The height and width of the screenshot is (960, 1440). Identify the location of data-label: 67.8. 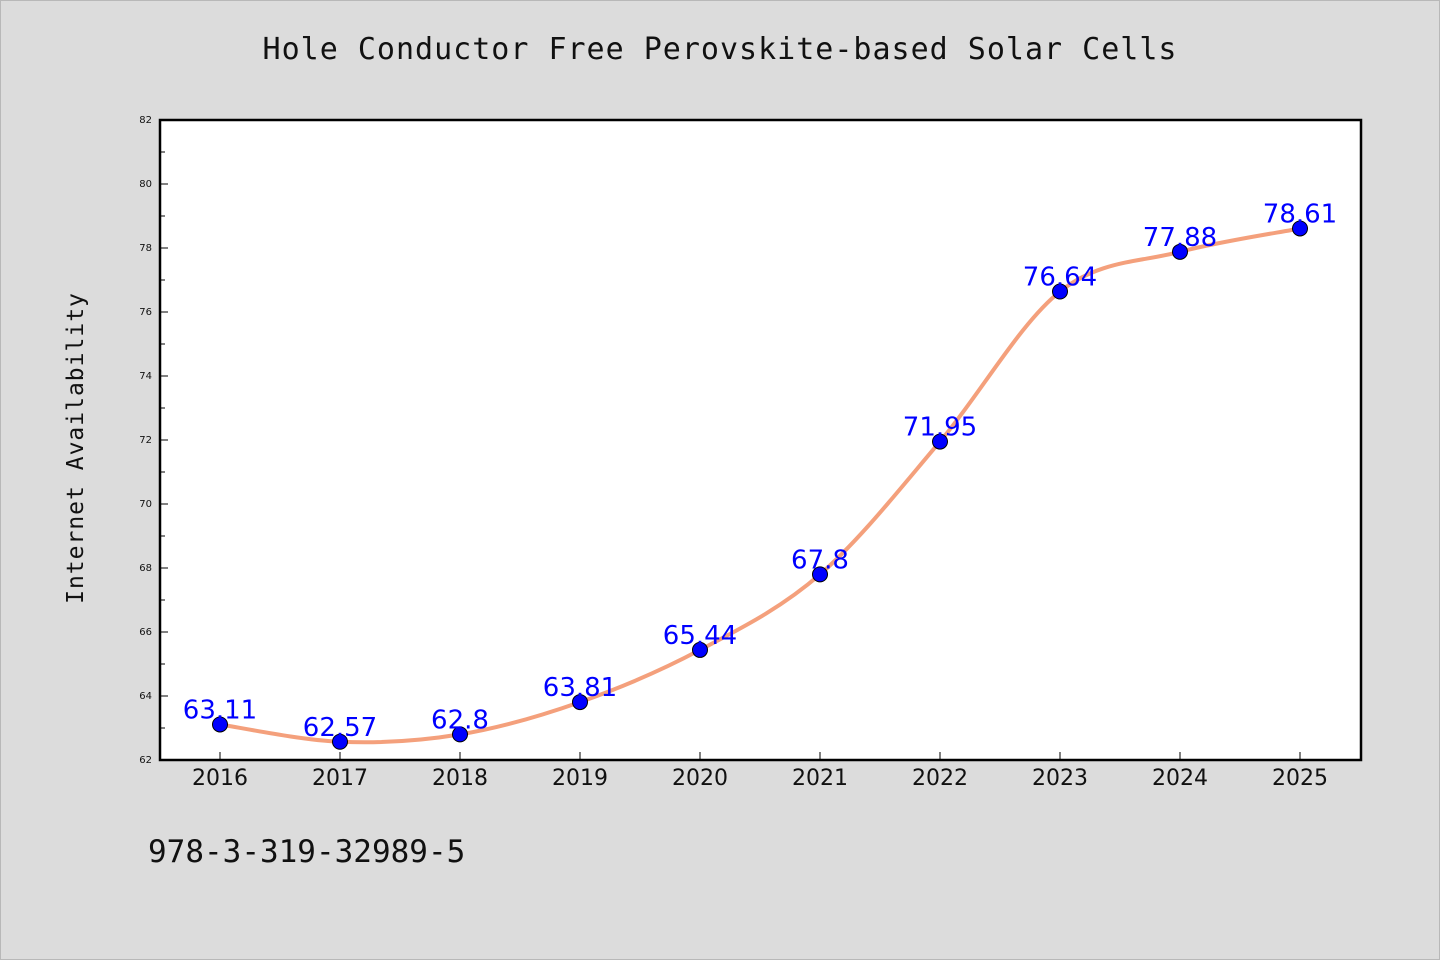
(820, 560).